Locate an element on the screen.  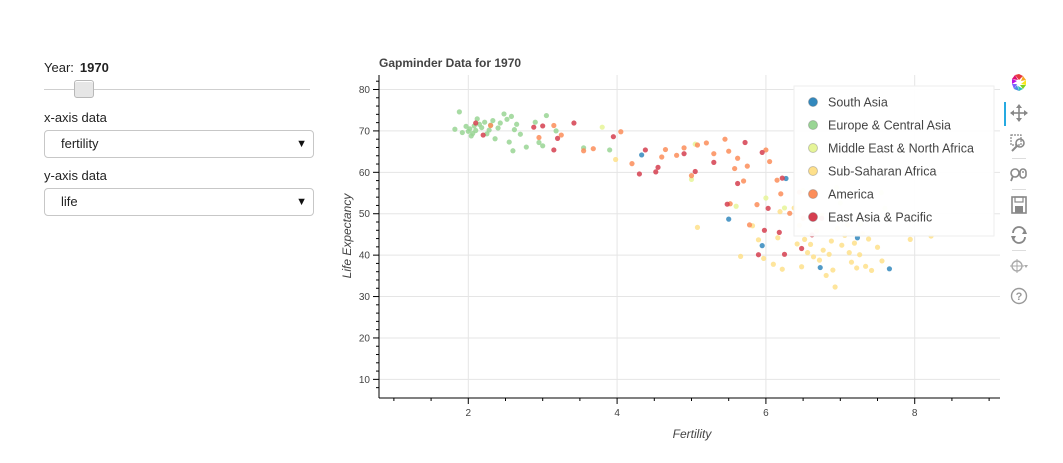
legend-label: America is located at coordinates (851, 195).